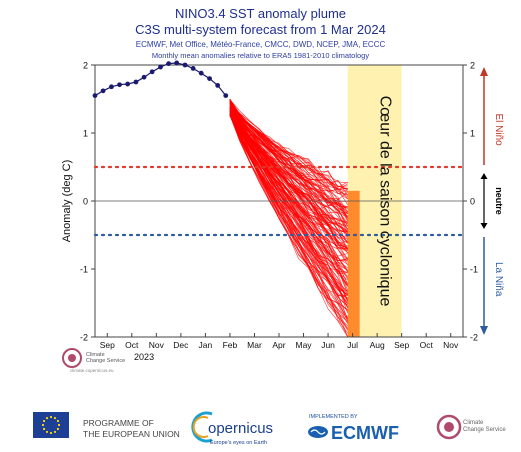 Image resolution: width=521 pixels, height=452 pixels. What do you see at coordinates (328, 345) in the screenshot?
I see `x-tick-label: Jun` at bounding box center [328, 345].